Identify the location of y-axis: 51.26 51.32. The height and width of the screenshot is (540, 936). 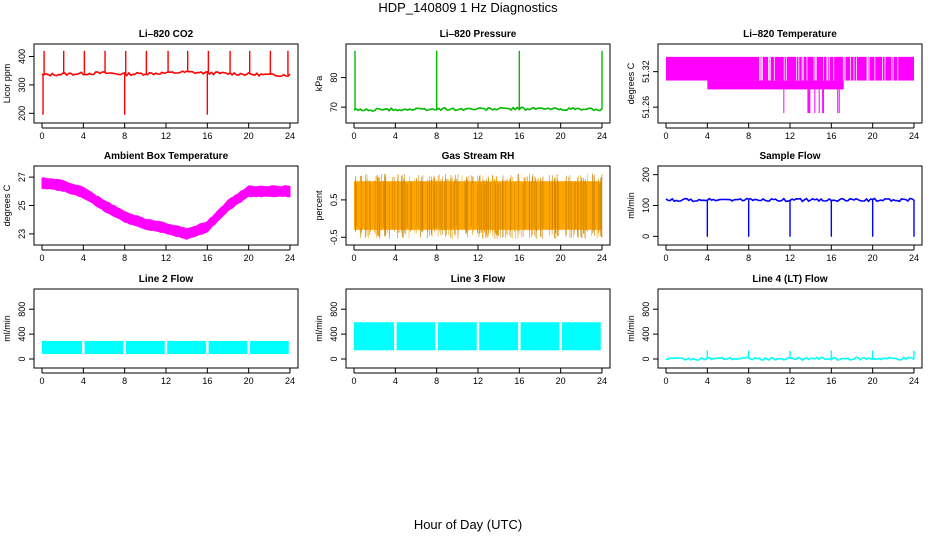
(649, 89).